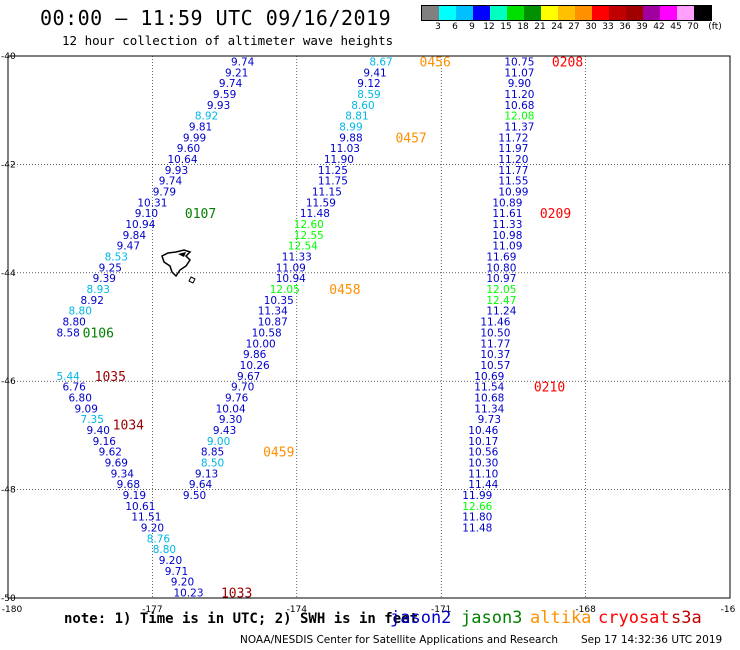 The height and width of the screenshot is (650, 740). What do you see at coordinates (8, 57) in the screenshot?
I see `y-tick-label: -40` at bounding box center [8, 57].